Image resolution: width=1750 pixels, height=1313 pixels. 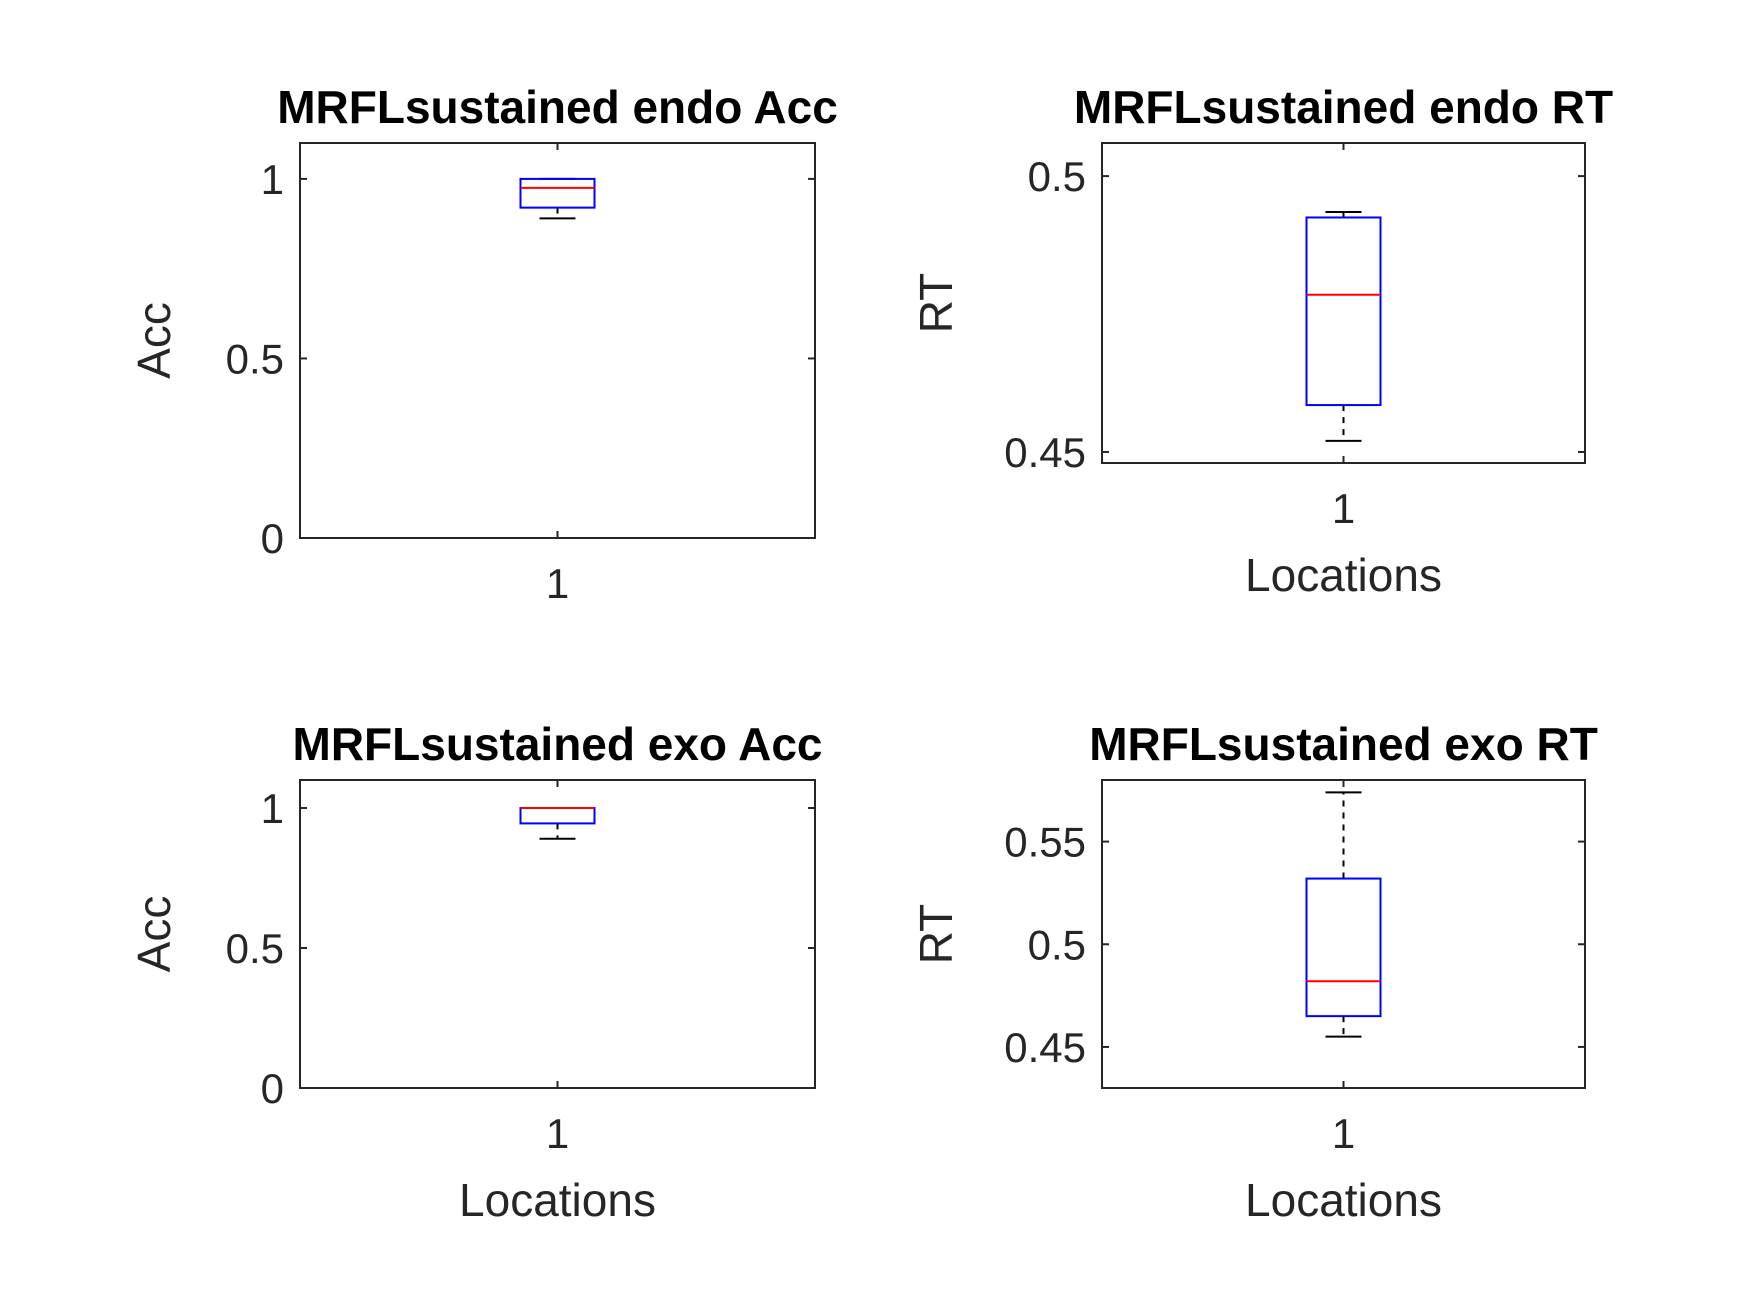 I want to click on chart-title: MRFLsustained endo RT, so click(x=1343, y=107).